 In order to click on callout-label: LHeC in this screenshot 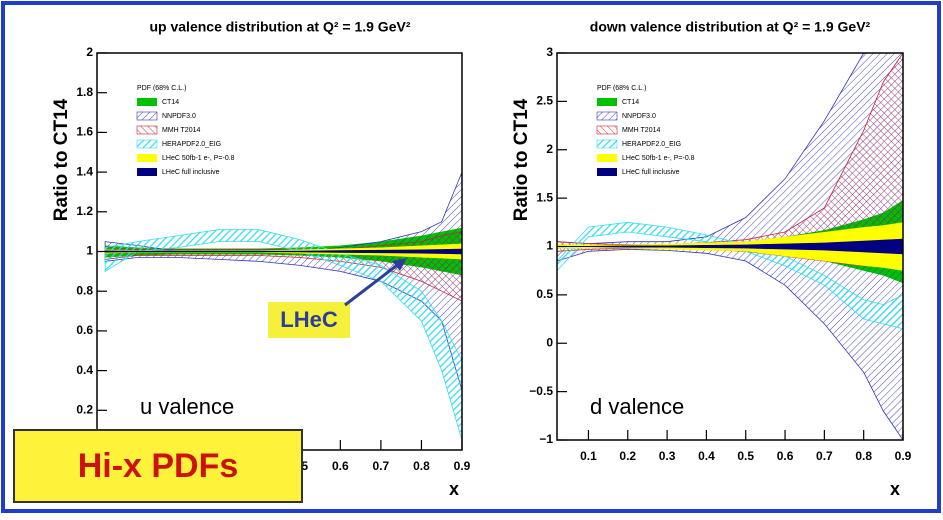, I will do `click(309, 319)`.